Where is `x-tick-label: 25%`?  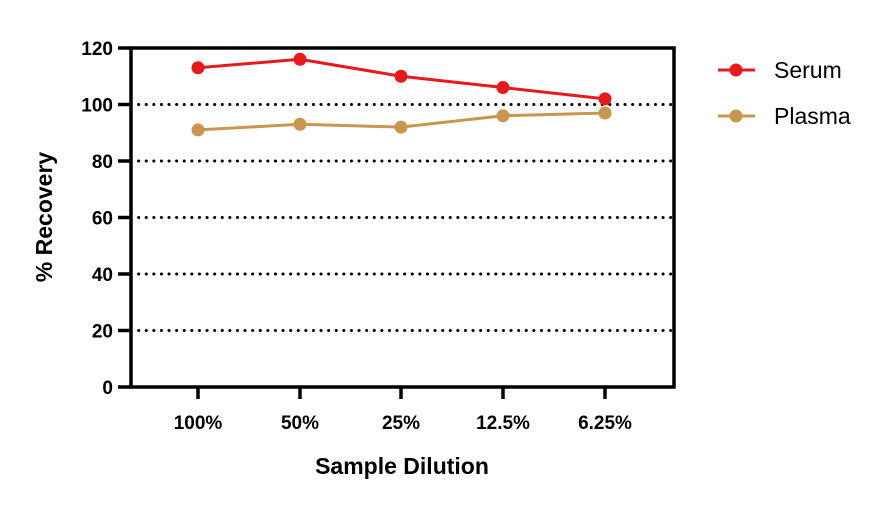 x-tick-label: 25% is located at coordinates (401, 423).